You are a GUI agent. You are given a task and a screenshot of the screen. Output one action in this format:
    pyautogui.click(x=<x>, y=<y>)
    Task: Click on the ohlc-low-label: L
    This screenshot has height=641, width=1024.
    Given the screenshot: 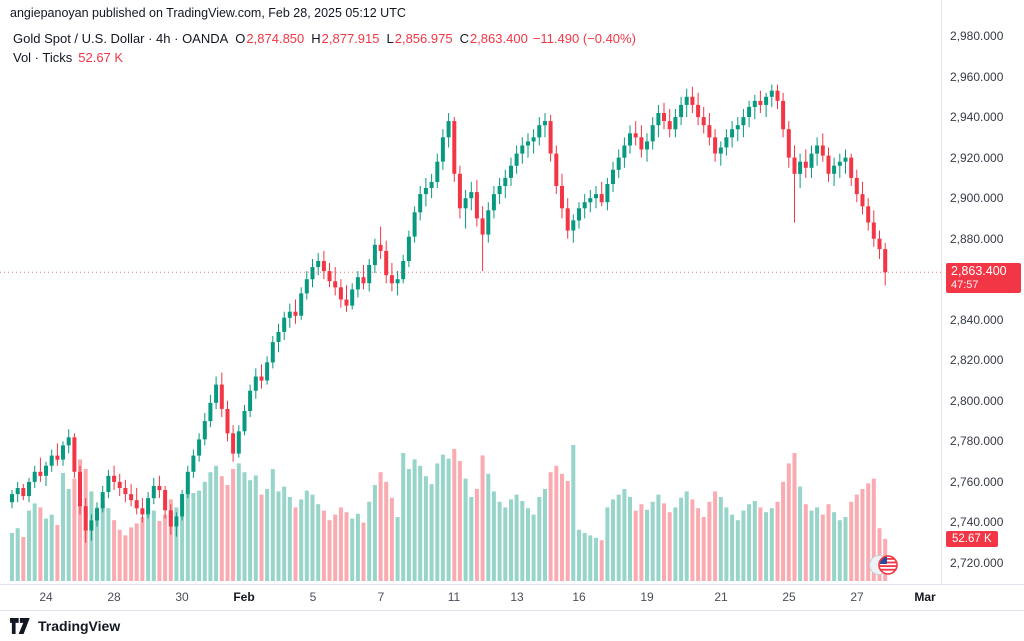 What is the action you would take?
    pyautogui.click(x=390, y=38)
    